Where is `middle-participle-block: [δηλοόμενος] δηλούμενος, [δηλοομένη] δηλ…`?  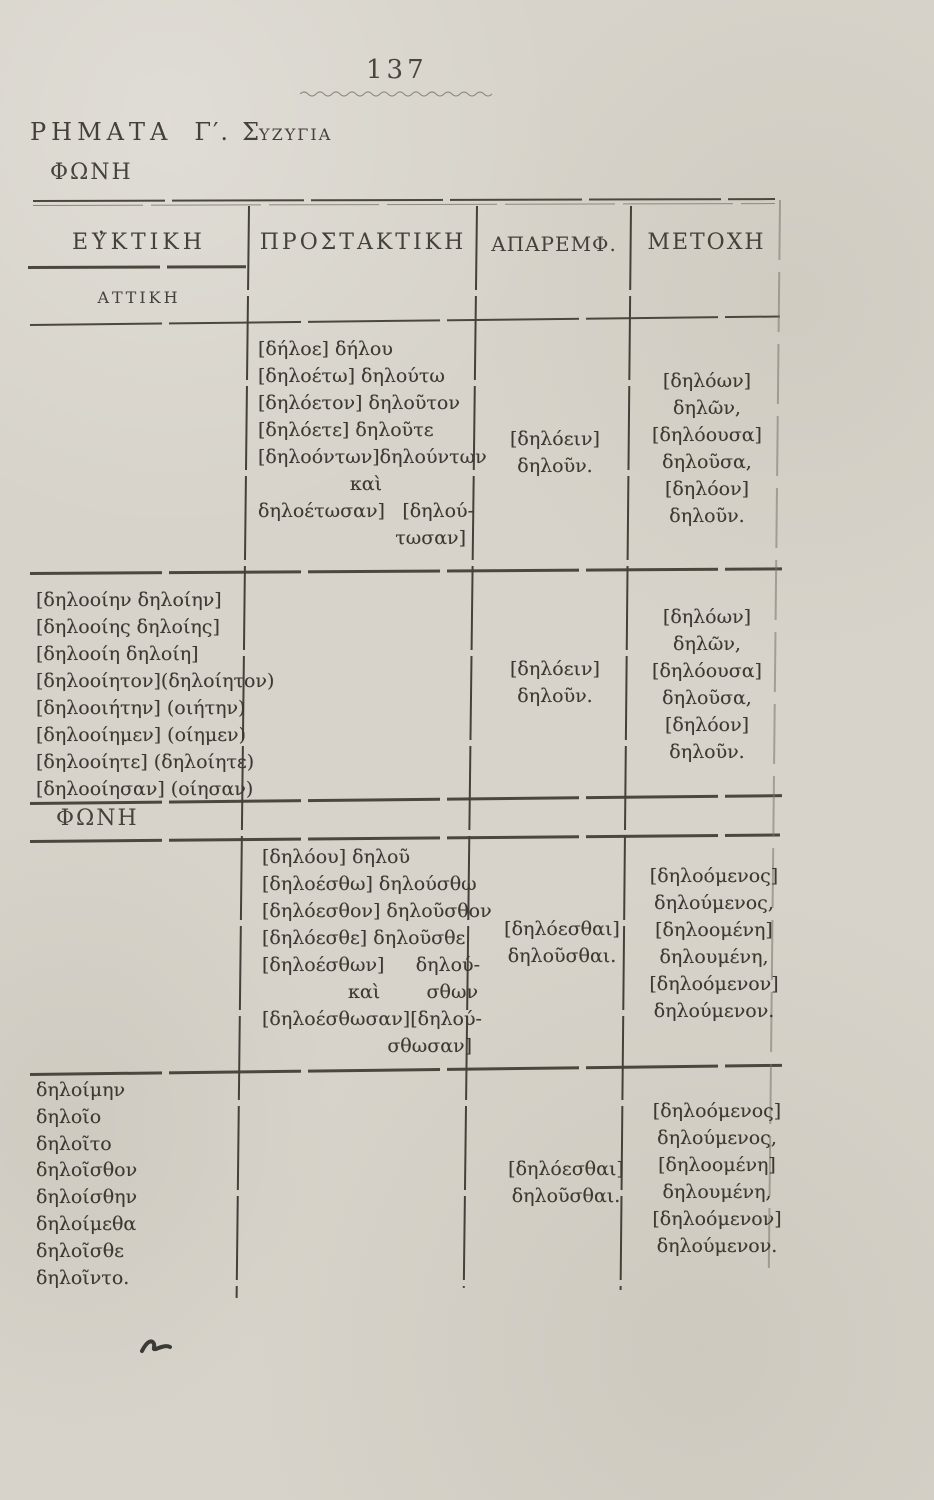 middle-participle-block: [δηλοόμενος] δηλούμενος, [δηλοομένη] δηλ… is located at coordinates (714, 944).